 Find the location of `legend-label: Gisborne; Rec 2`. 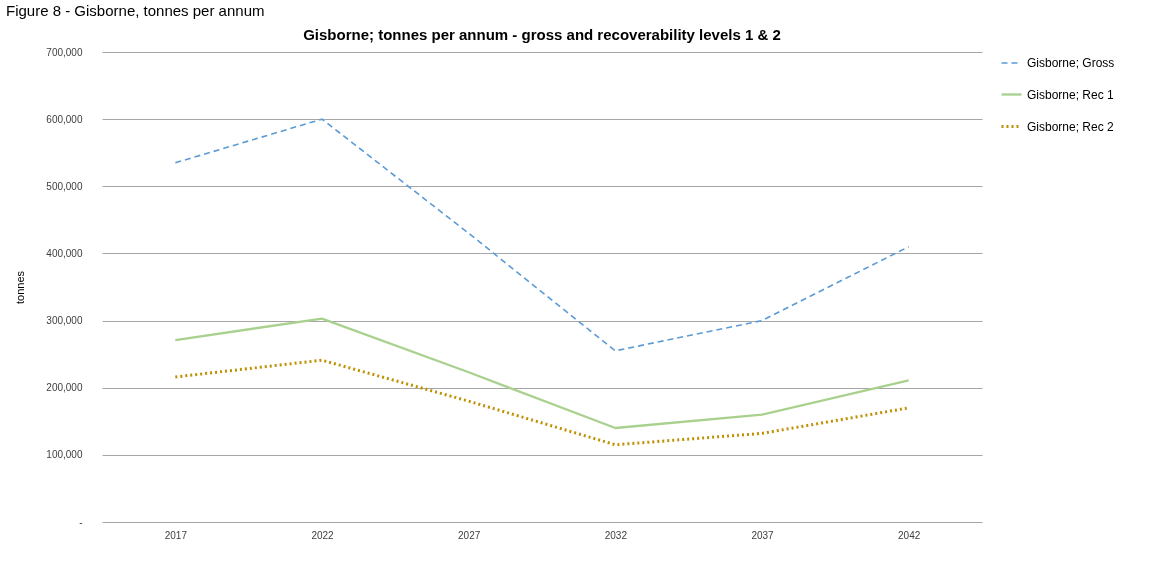

legend-label: Gisborne; Rec 2 is located at coordinates (1071, 126).